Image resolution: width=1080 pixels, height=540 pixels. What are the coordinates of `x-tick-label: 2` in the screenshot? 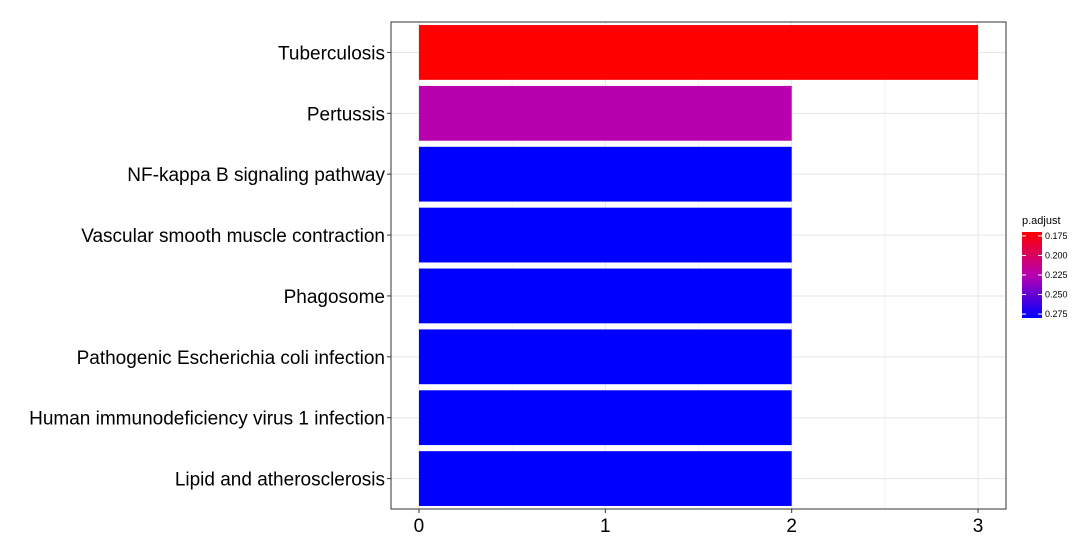 It's located at (791, 526).